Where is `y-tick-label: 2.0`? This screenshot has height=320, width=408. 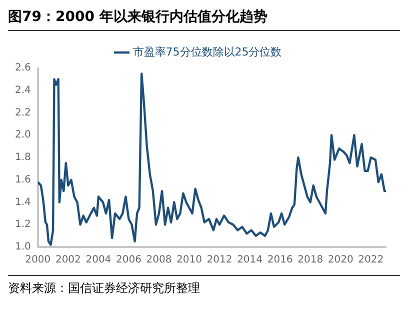
y-tick-label: 2.0 is located at coordinates (22, 135).